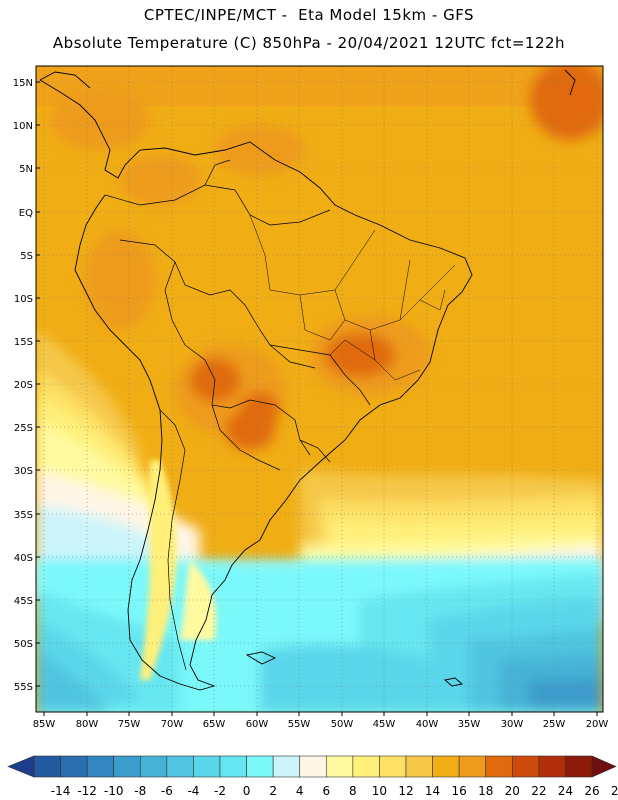  What do you see at coordinates (459, 791) in the screenshot?
I see `colorbar-label: 16` at bounding box center [459, 791].